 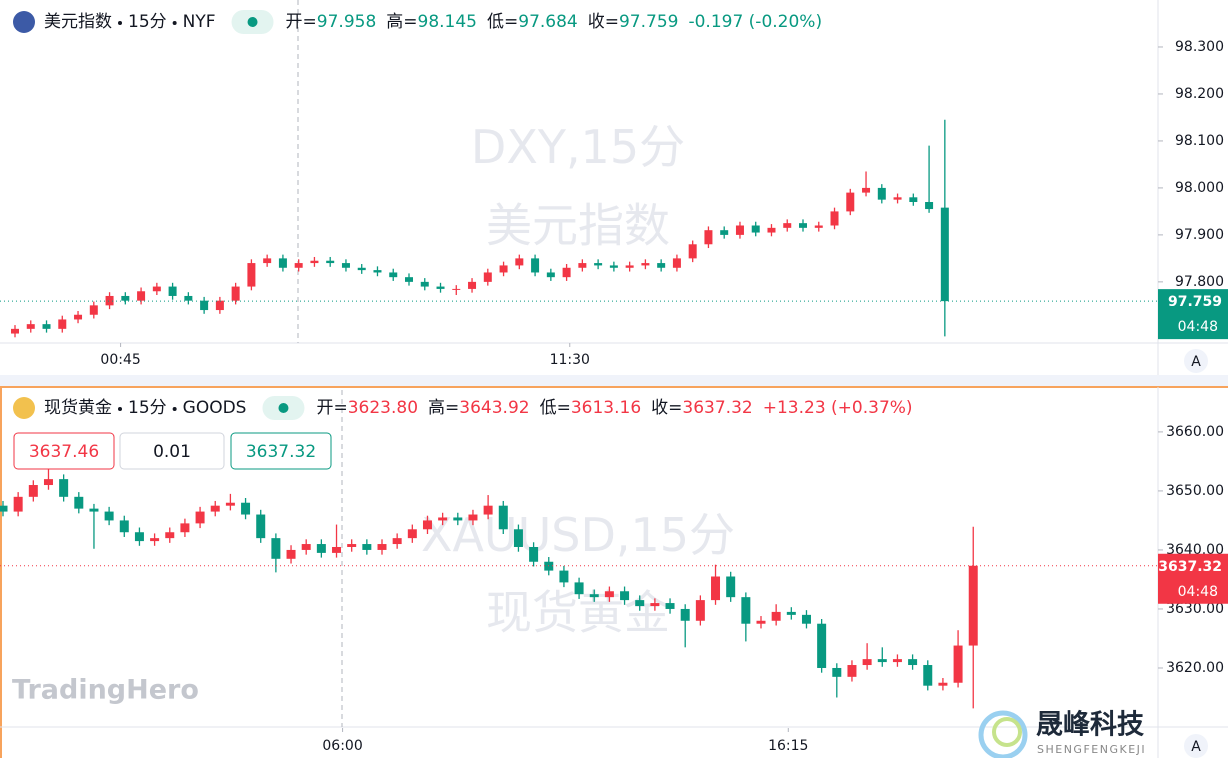 What do you see at coordinates (606, 408) in the screenshot?
I see `ohlc-value: 3613.16` at bounding box center [606, 408].